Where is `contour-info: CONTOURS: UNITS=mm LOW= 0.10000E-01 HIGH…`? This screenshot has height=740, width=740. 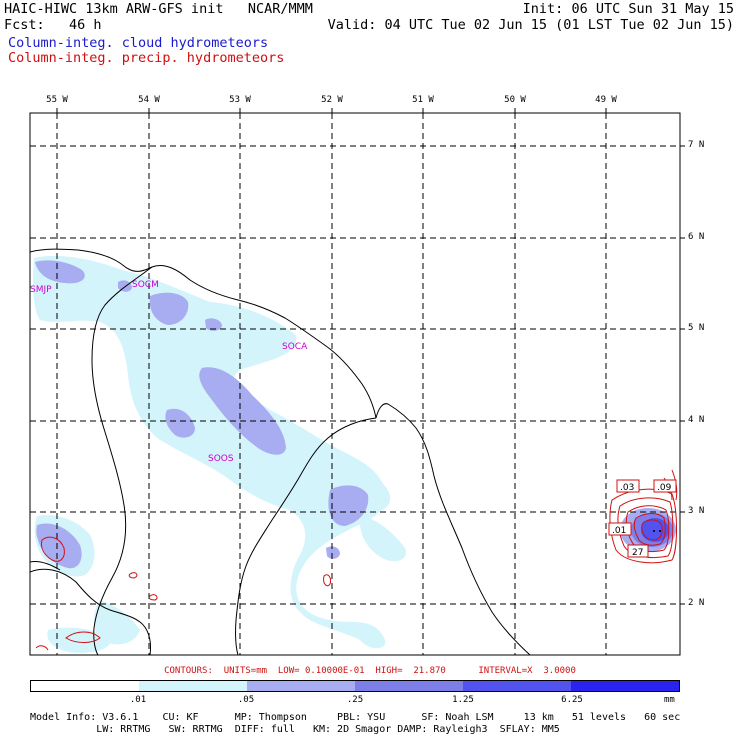
contour-info: CONTOURS: UNITS=mm LOW= 0.10000E-01 HIGH… is located at coordinates (370, 671).